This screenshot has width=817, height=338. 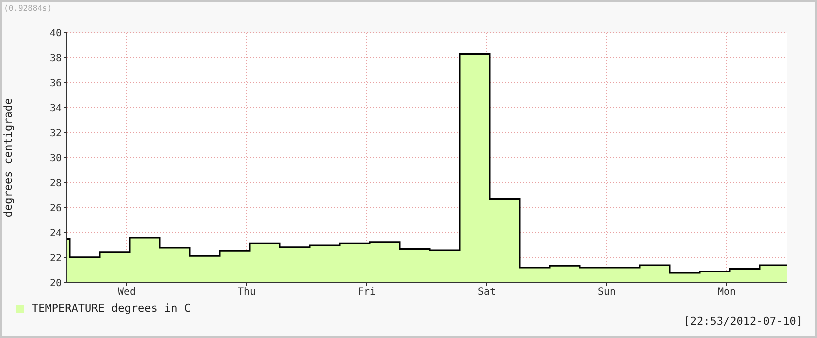 I want to click on y-tick-label: 28, so click(x=56, y=184).